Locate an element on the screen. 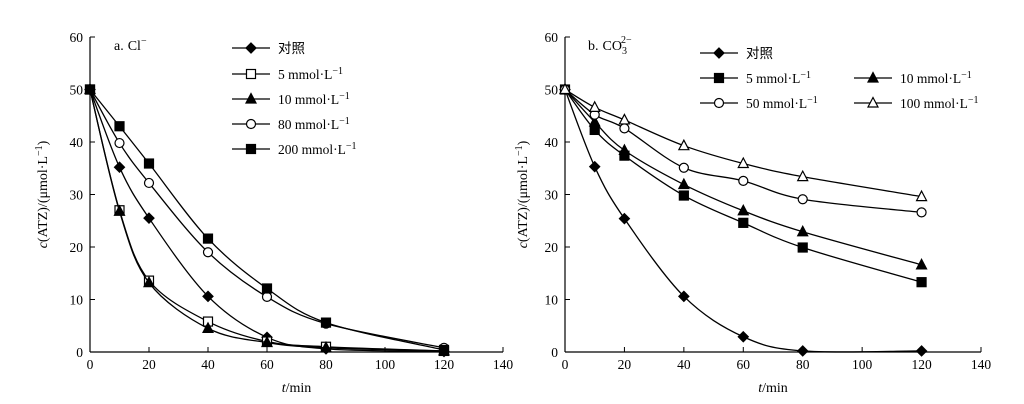 Image resolution: width=1024 pixels, height=404 pixels. legend-name: 100 is located at coordinates (910, 103).